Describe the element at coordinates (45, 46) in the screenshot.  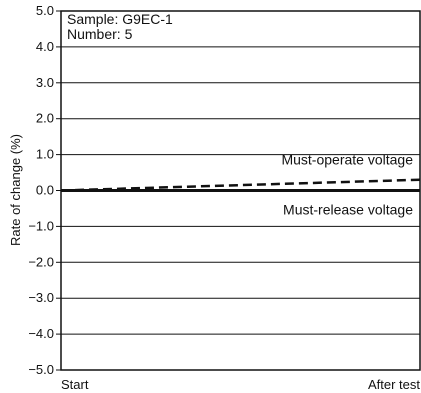
I see `y-tick-label: 4.0` at that location.